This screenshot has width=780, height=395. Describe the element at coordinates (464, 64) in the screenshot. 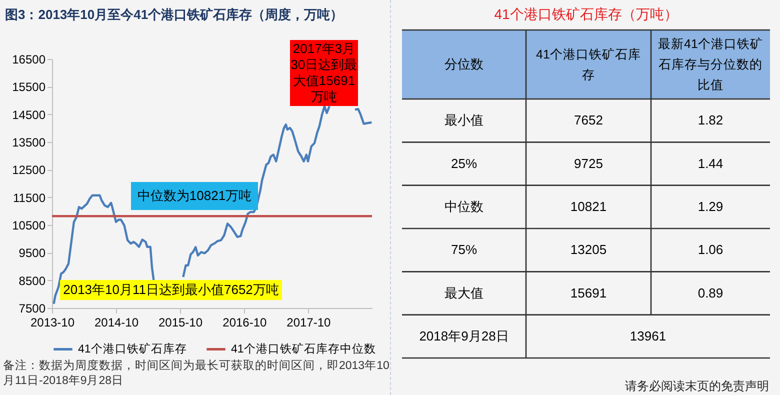

I see `text: 分位数` at that location.